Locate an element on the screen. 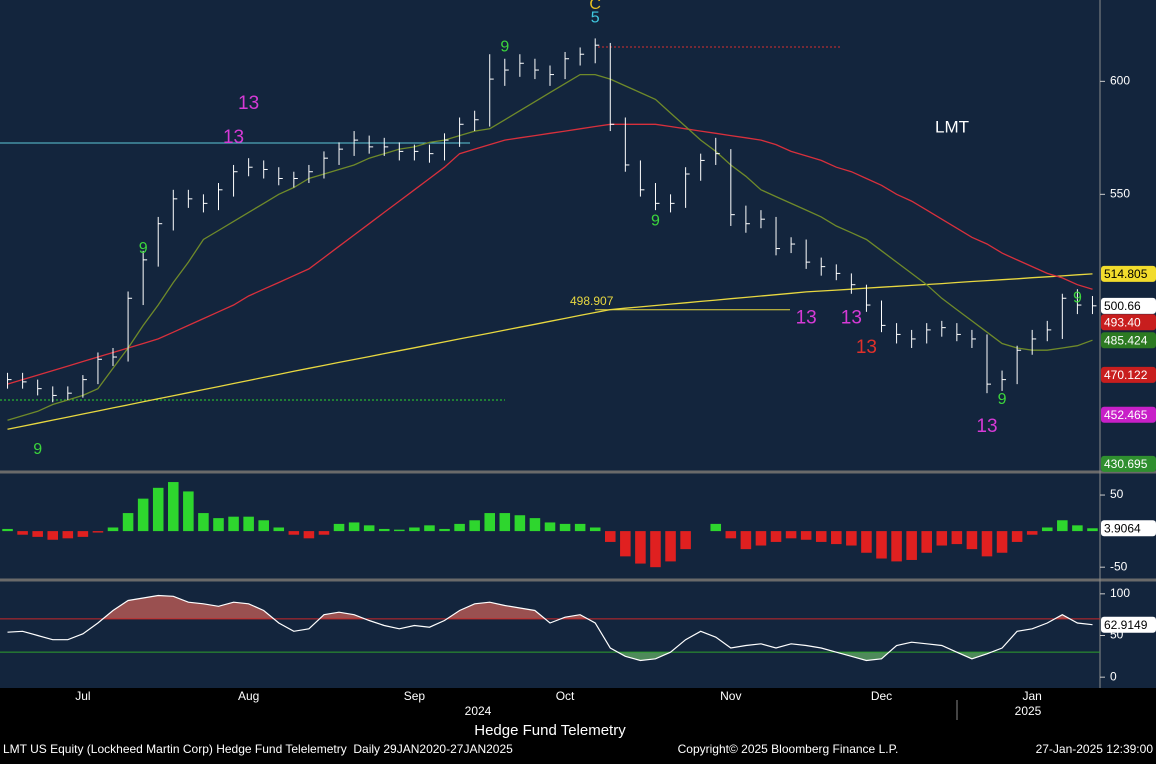 The height and width of the screenshot is (764, 1156). value-tag-label: 62.9149 is located at coordinates (1126, 625).